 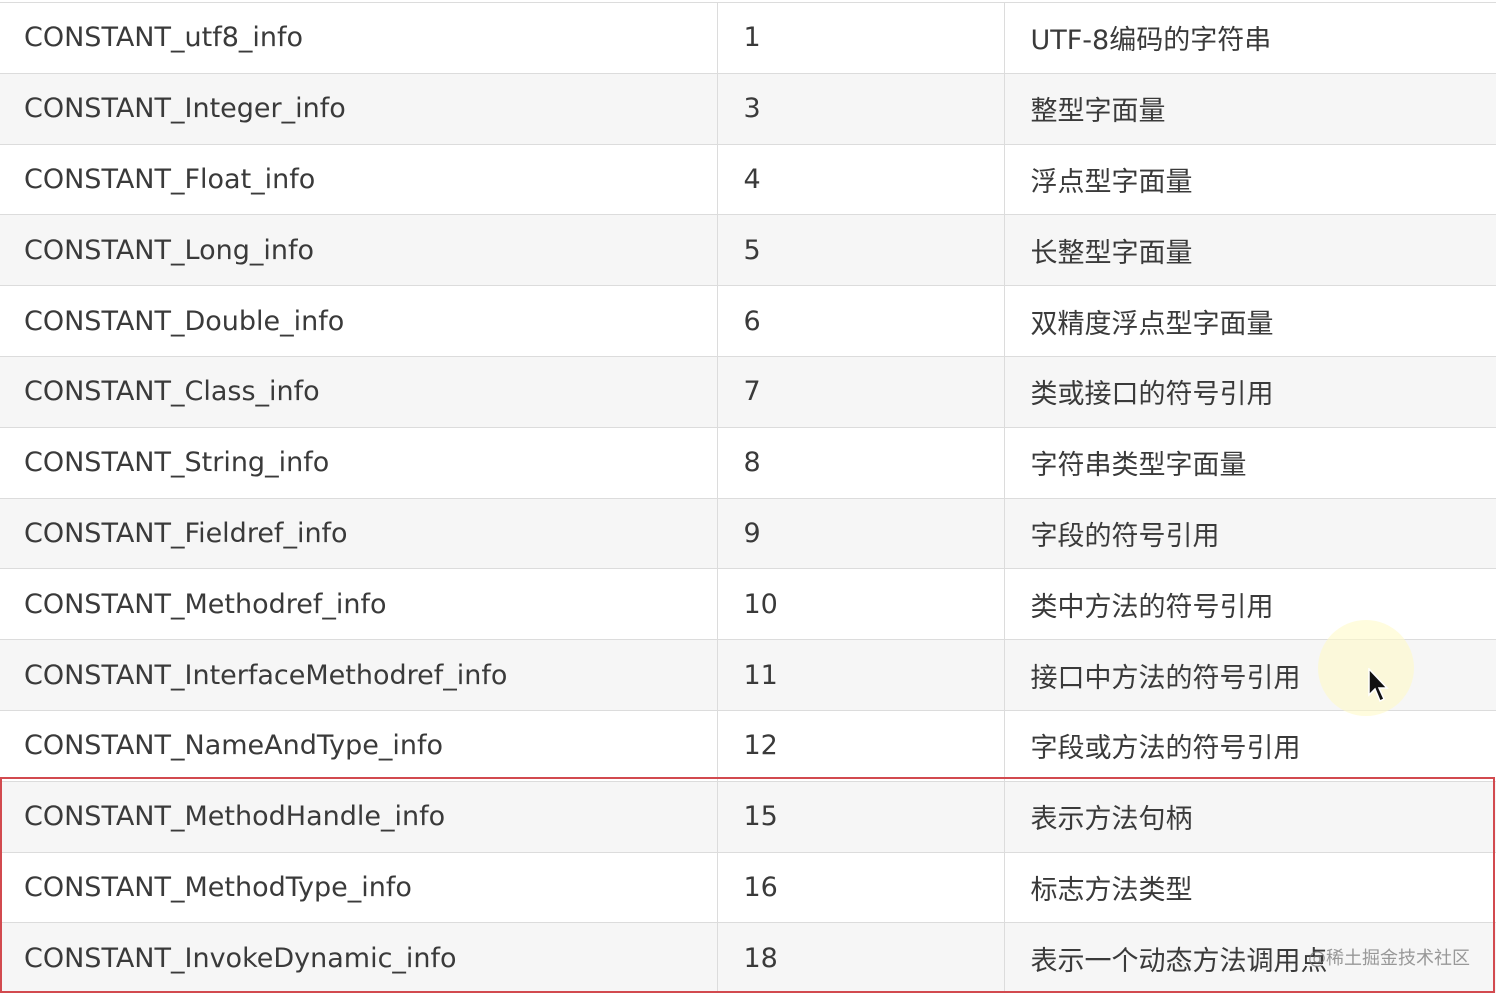 I want to click on tag-value-cell: 15, so click(x=861, y=816).